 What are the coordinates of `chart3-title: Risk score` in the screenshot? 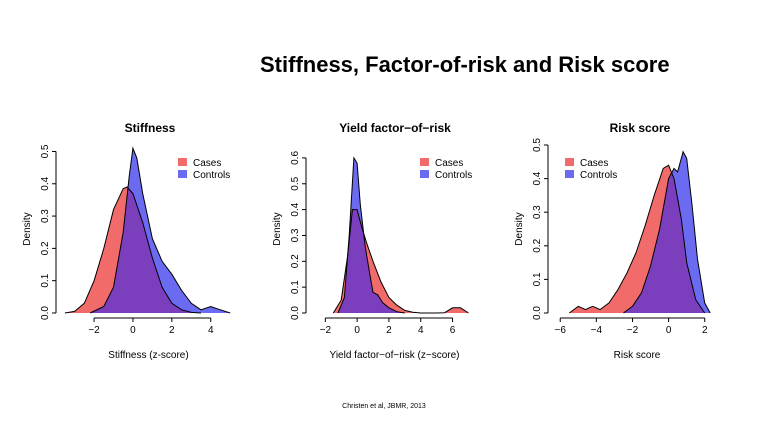 It's located at (640, 128).